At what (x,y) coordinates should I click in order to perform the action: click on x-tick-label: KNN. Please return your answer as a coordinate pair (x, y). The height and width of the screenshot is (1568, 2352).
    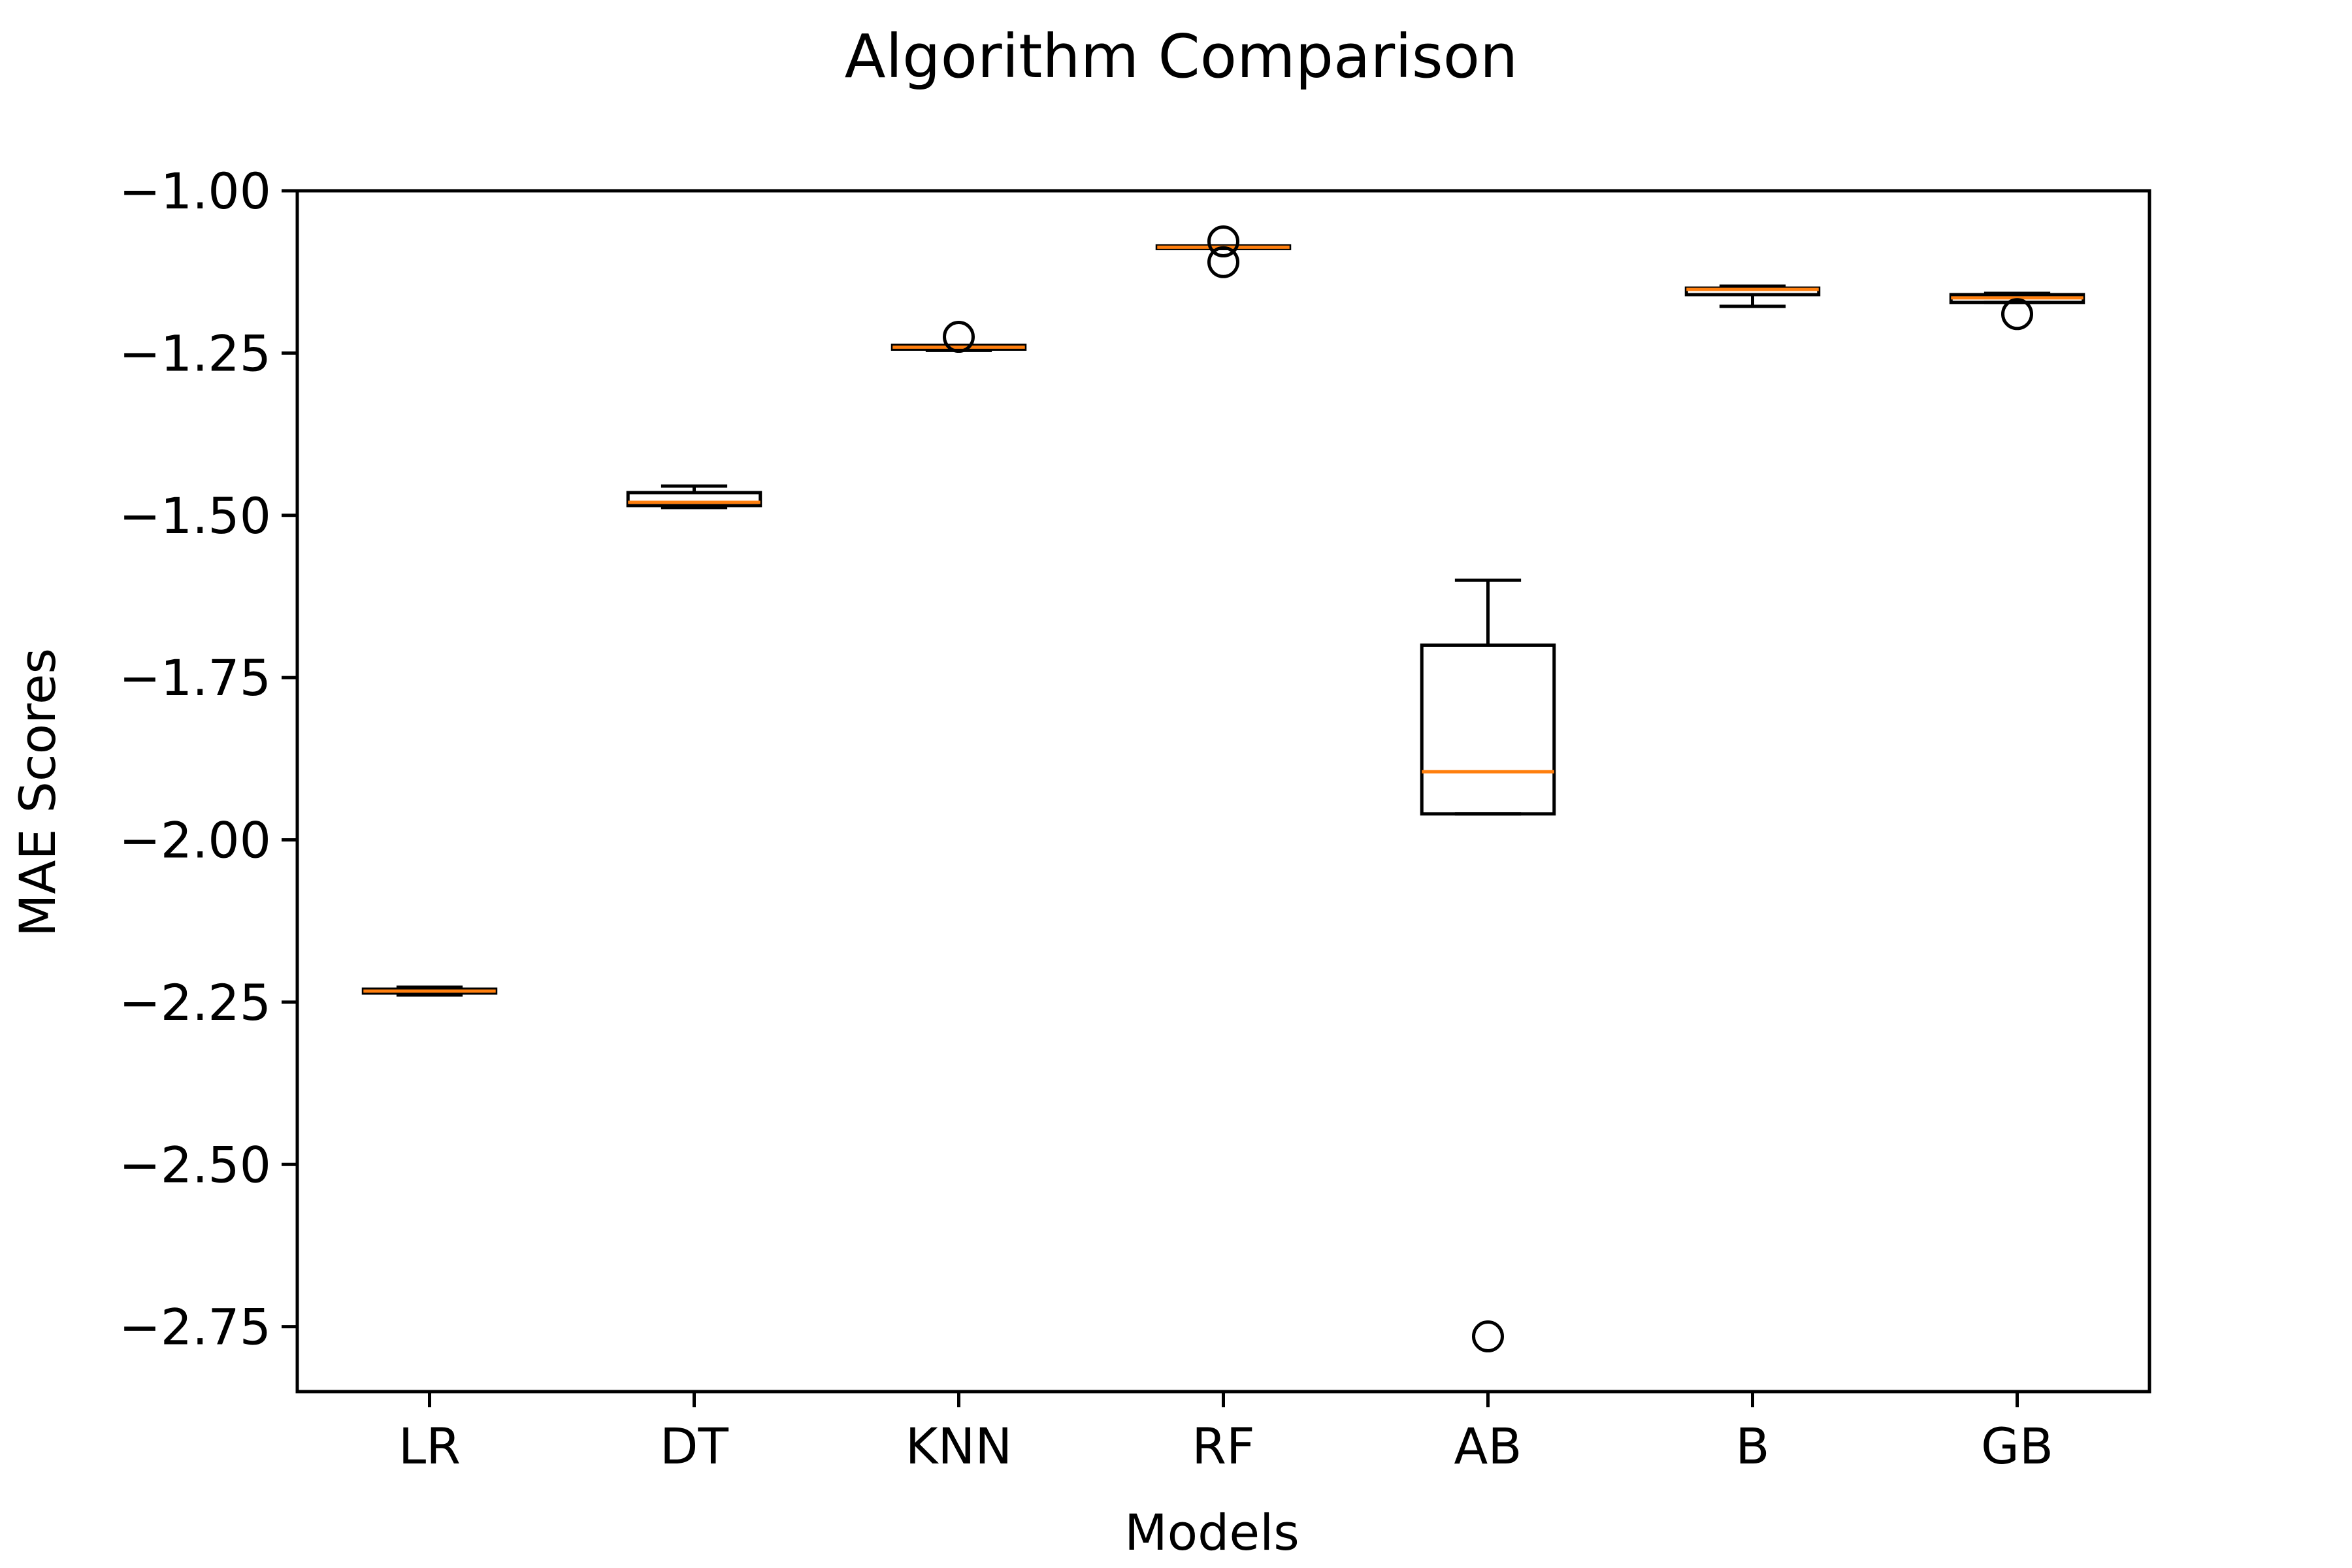
    Looking at the image, I should click on (959, 1446).